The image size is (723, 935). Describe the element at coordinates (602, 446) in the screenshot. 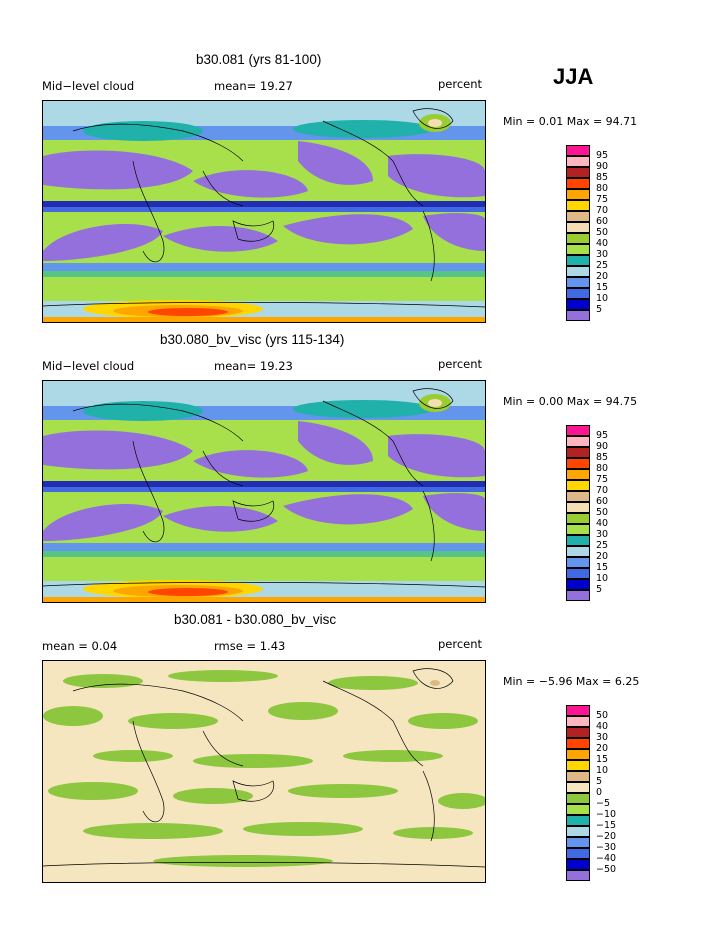

I see `panel2-tick: 90` at that location.